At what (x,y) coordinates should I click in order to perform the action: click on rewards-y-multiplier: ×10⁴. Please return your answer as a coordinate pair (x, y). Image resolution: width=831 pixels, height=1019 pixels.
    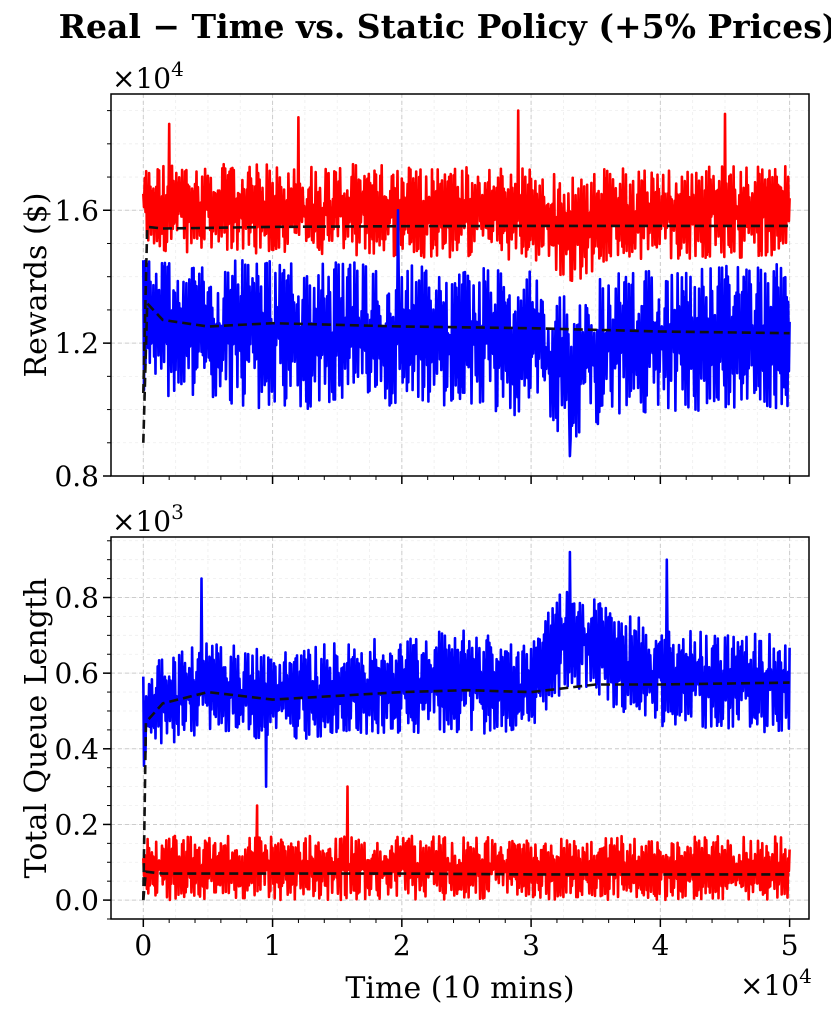
    Looking at the image, I should click on (148, 76).